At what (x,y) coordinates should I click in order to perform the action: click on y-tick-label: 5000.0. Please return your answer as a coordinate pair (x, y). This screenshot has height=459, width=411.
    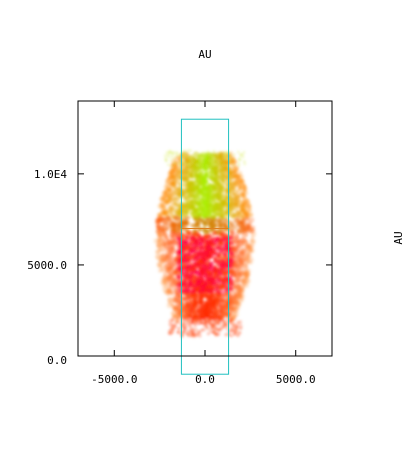
    Looking at the image, I should click on (47, 265).